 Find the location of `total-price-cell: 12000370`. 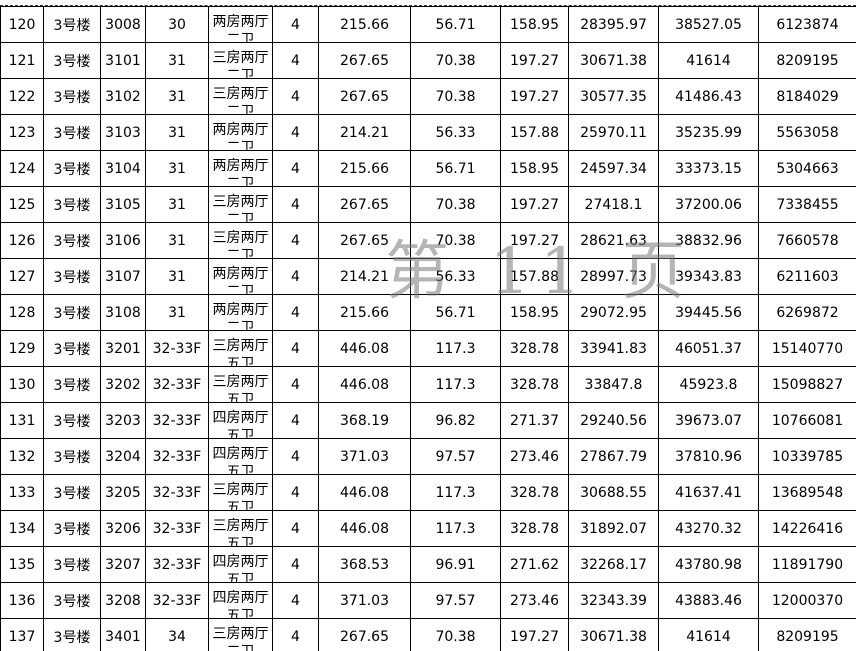

total-price-cell: 12000370 is located at coordinates (807, 600).